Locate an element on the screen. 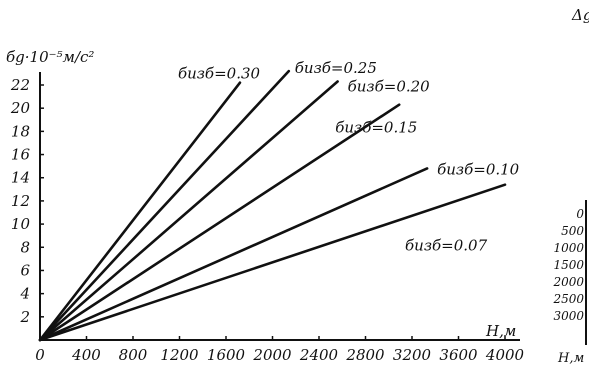 This screenshot has width=589, height=372. y-tick-label: 22 is located at coordinates (20, 85).